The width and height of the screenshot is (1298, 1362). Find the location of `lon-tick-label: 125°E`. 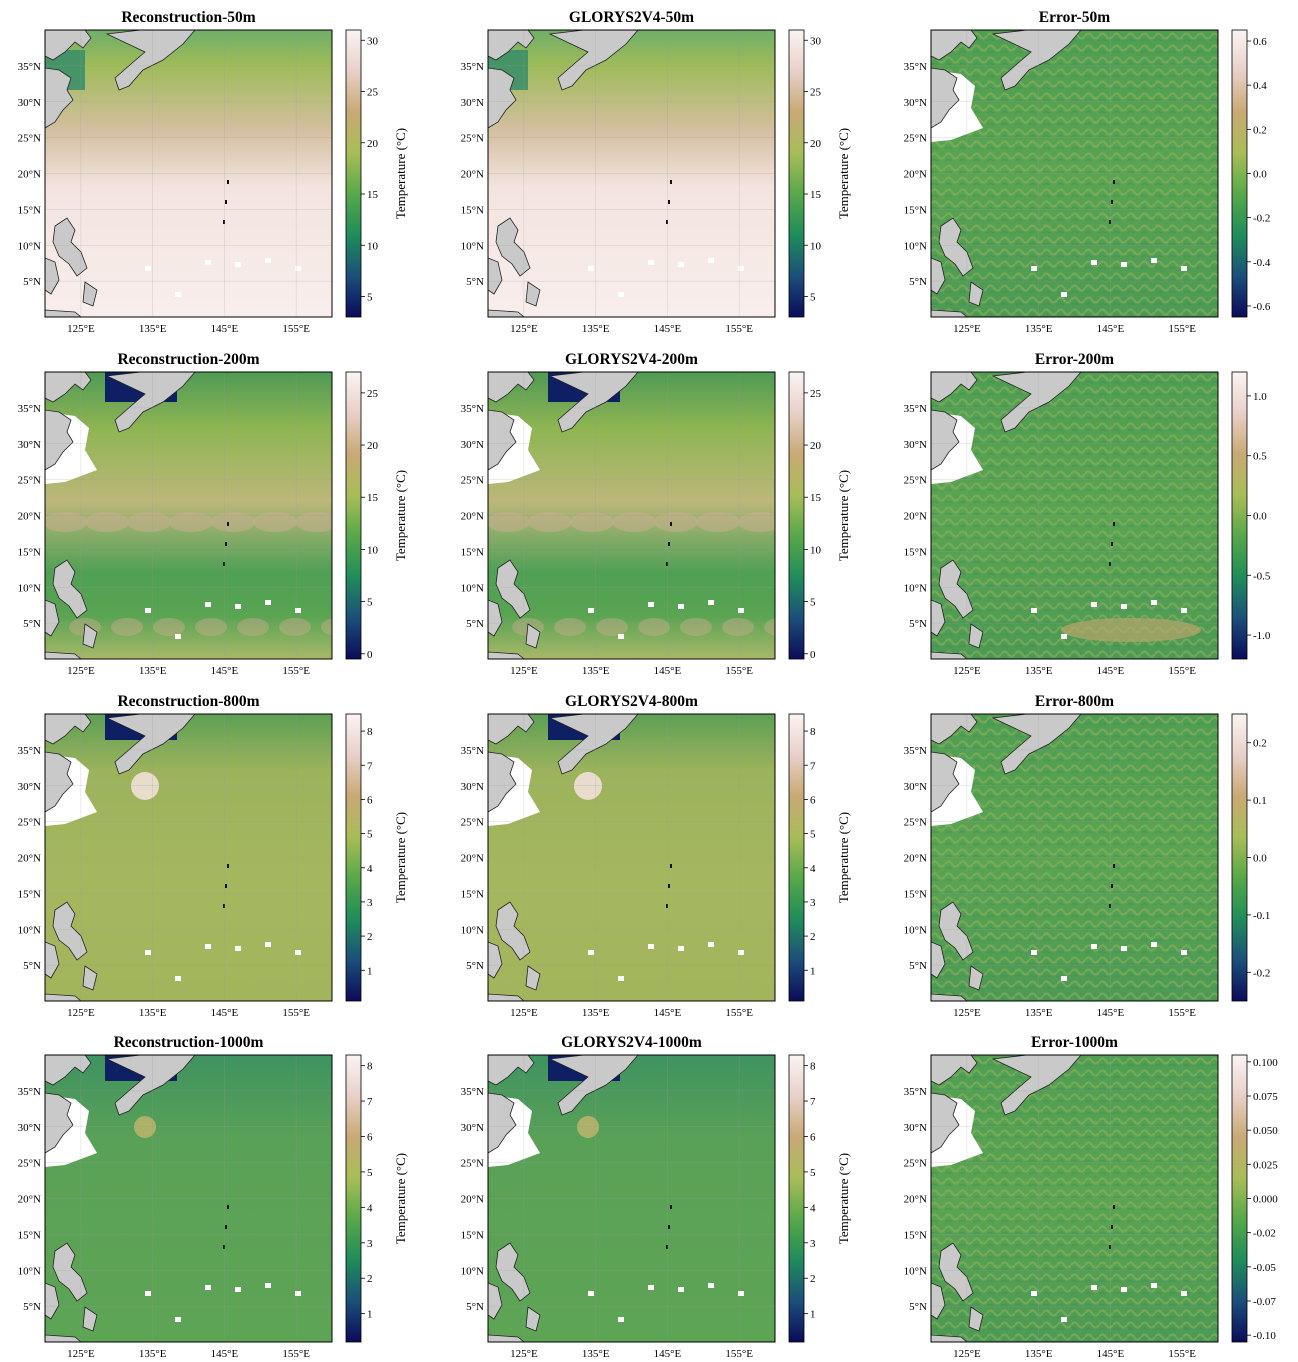

lon-tick-label: 125°E is located at coordinates (524, 329).